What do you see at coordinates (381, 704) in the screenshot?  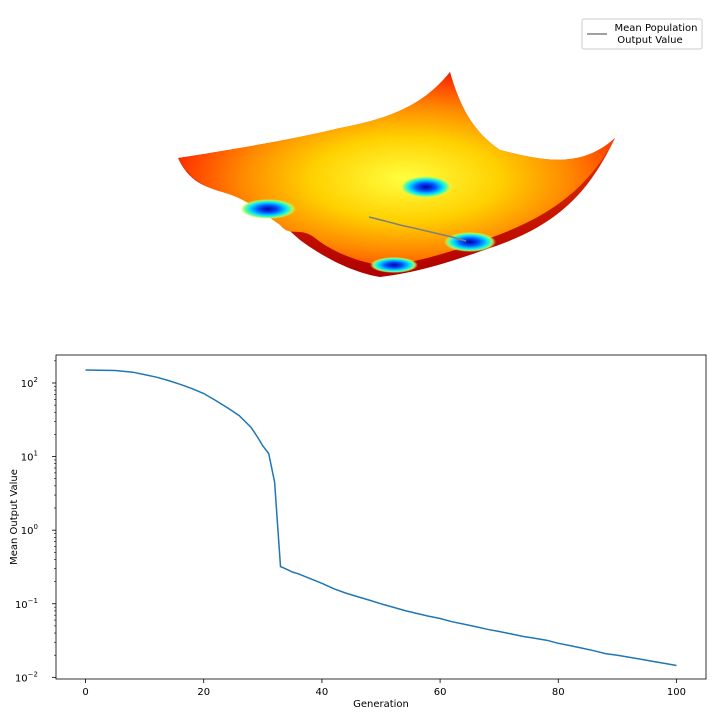 I see `x-axis-label: Generation` at bounding box center [381, 704].